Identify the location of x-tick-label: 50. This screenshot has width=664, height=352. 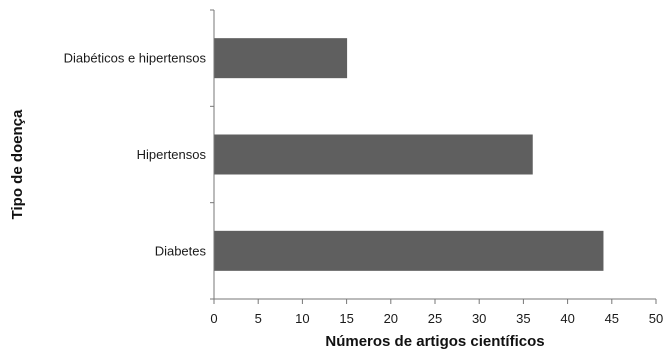
(656, 318).